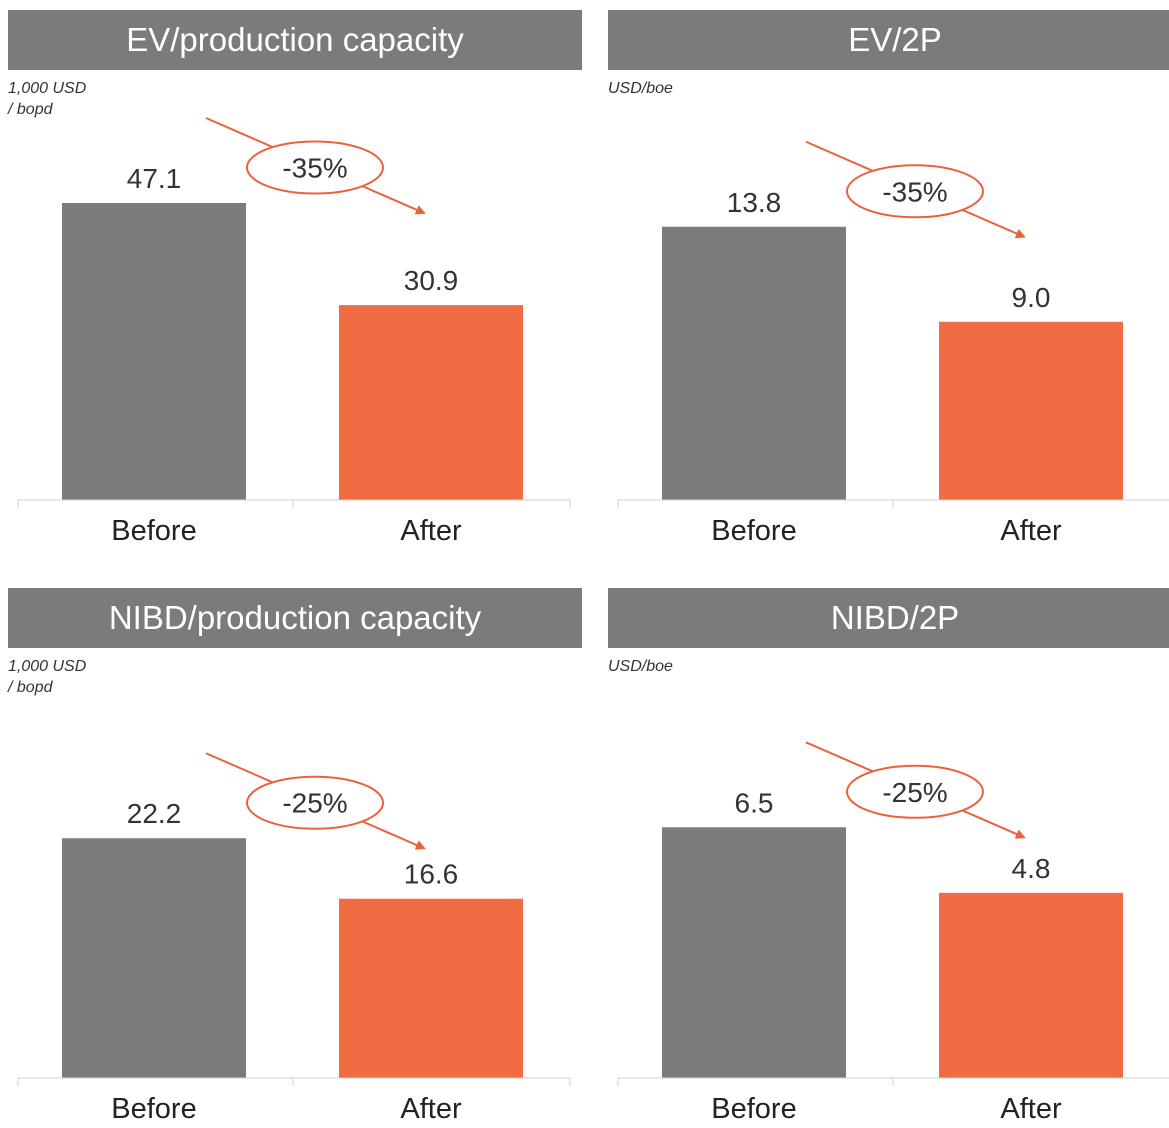 This screenshot has height=1128, width=1169. What do you see at coordinates (754, 802) in the screenshot?
I see `value-label-before: 6.5` at bounding box center [754, 802].